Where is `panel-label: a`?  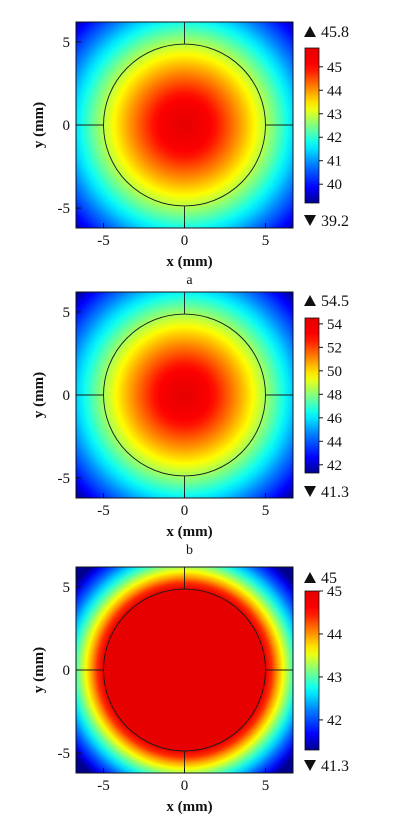
panel-label: a is located at coordinates (189, 280).